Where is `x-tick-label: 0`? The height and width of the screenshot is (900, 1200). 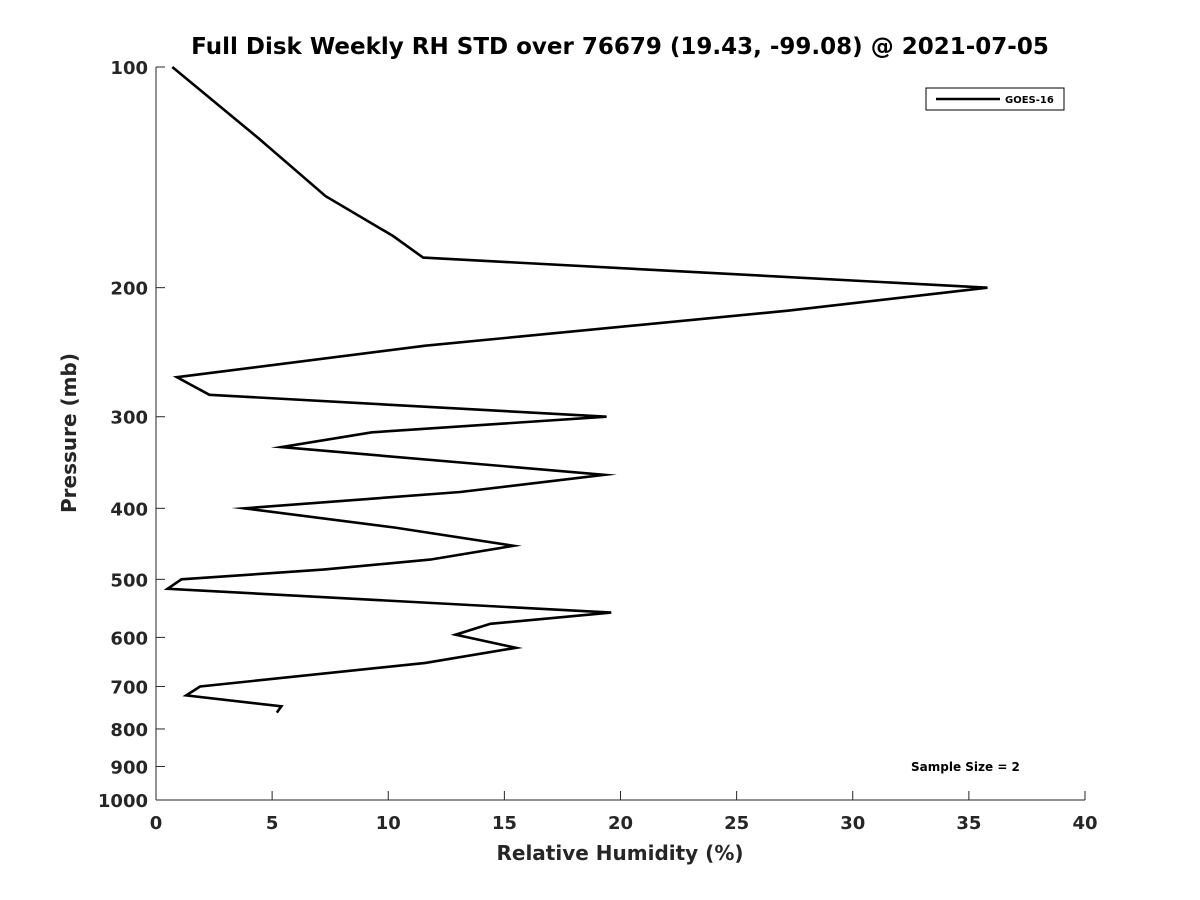 x-tick-label: 0 is located at coordinates (156, 823).